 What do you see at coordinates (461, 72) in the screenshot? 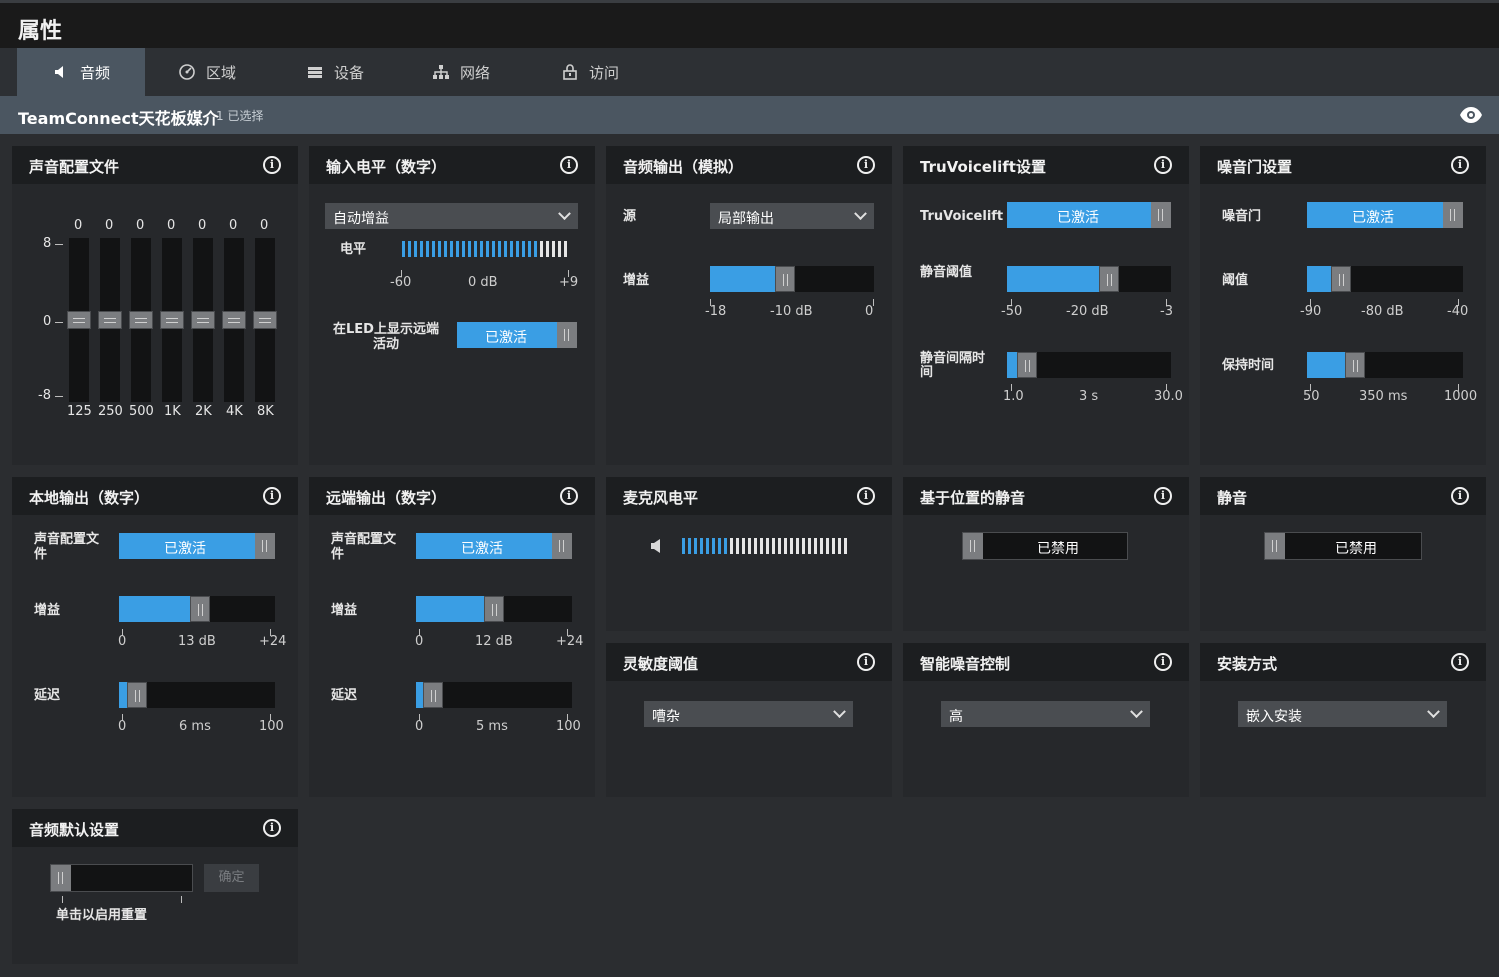
I see `tab-network: 网络` at bounding box center [461, 72].